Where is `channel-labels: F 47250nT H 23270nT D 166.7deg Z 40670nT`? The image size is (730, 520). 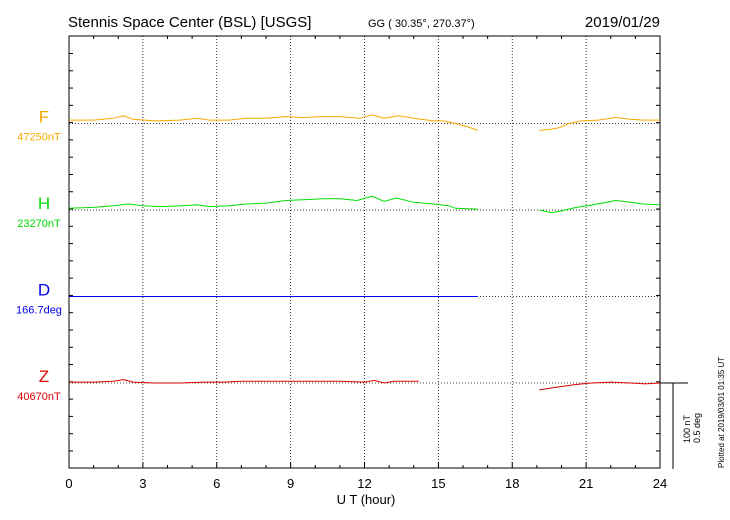
channel-labels: F 47250nT H 23270nT D 166.7deg Z 40670nT is located at coordinates (39, 256).